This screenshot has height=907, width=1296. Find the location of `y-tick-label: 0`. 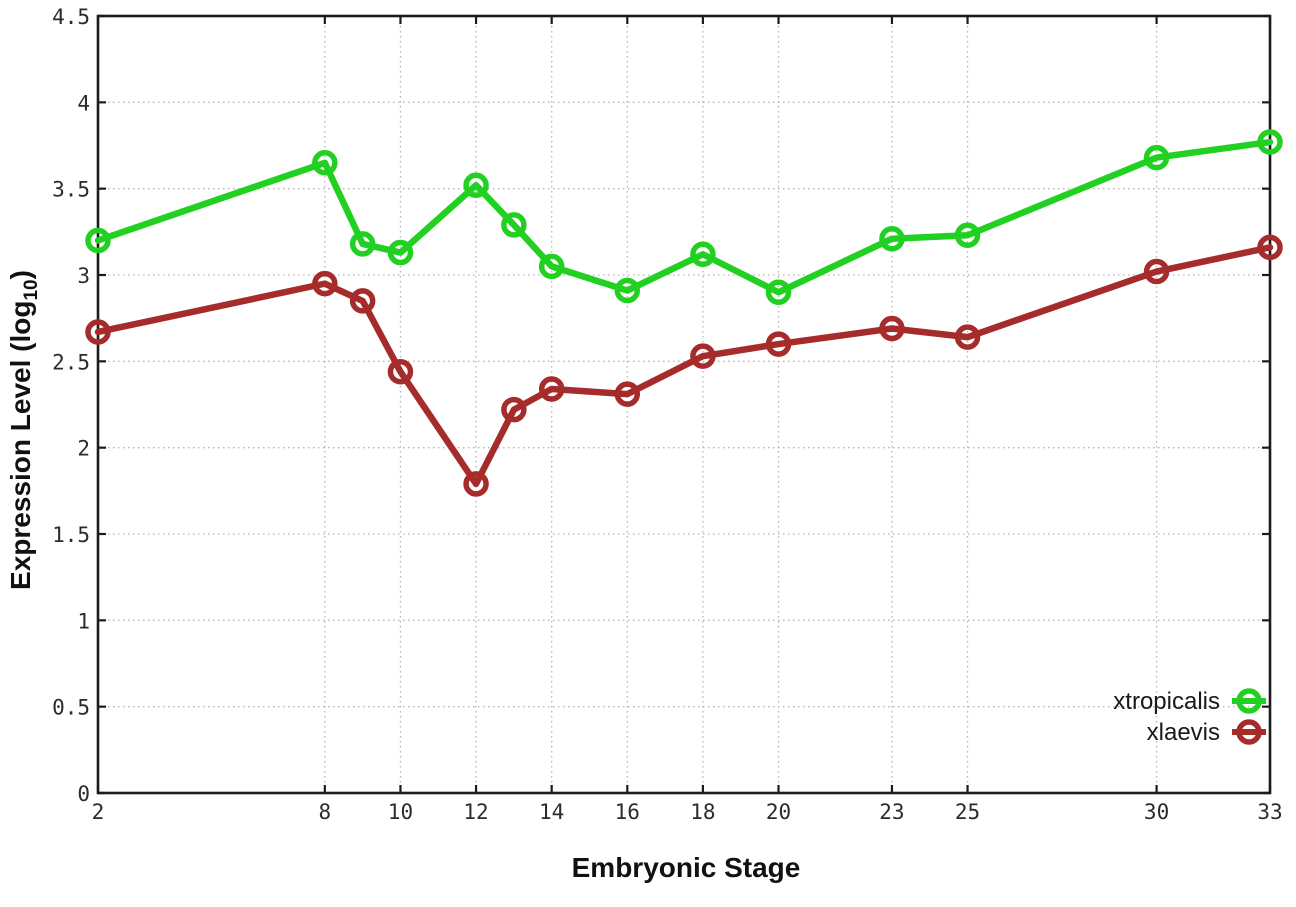

y-tick-label: 0 is located at coordinates (83, 794).